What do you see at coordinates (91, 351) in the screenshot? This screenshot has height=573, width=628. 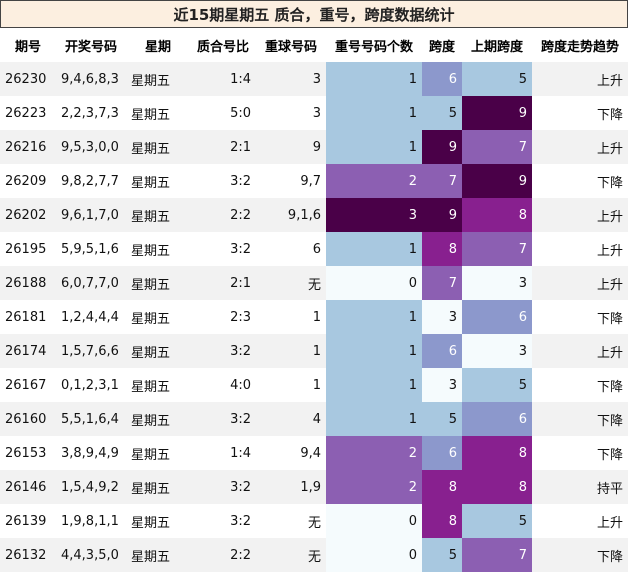 I see `numbers-cell: 1,5,7,6,6` at bounding box center [91, 351].